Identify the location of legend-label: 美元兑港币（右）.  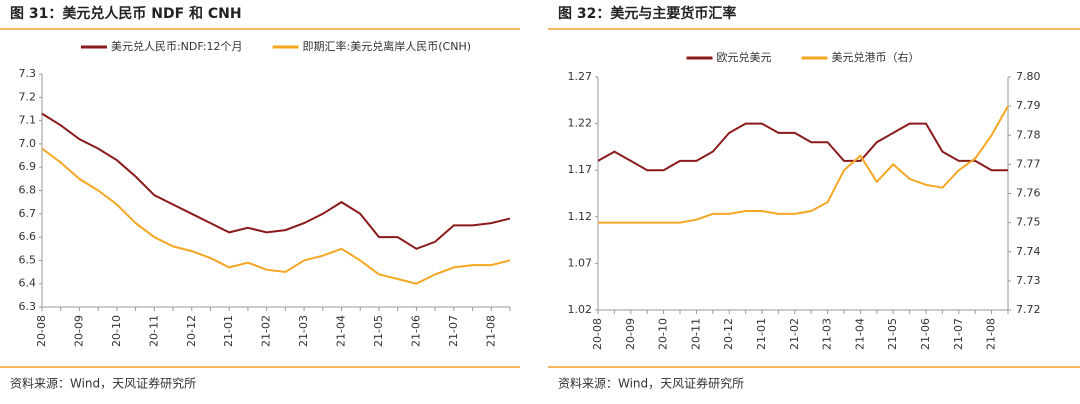
(876, 57).